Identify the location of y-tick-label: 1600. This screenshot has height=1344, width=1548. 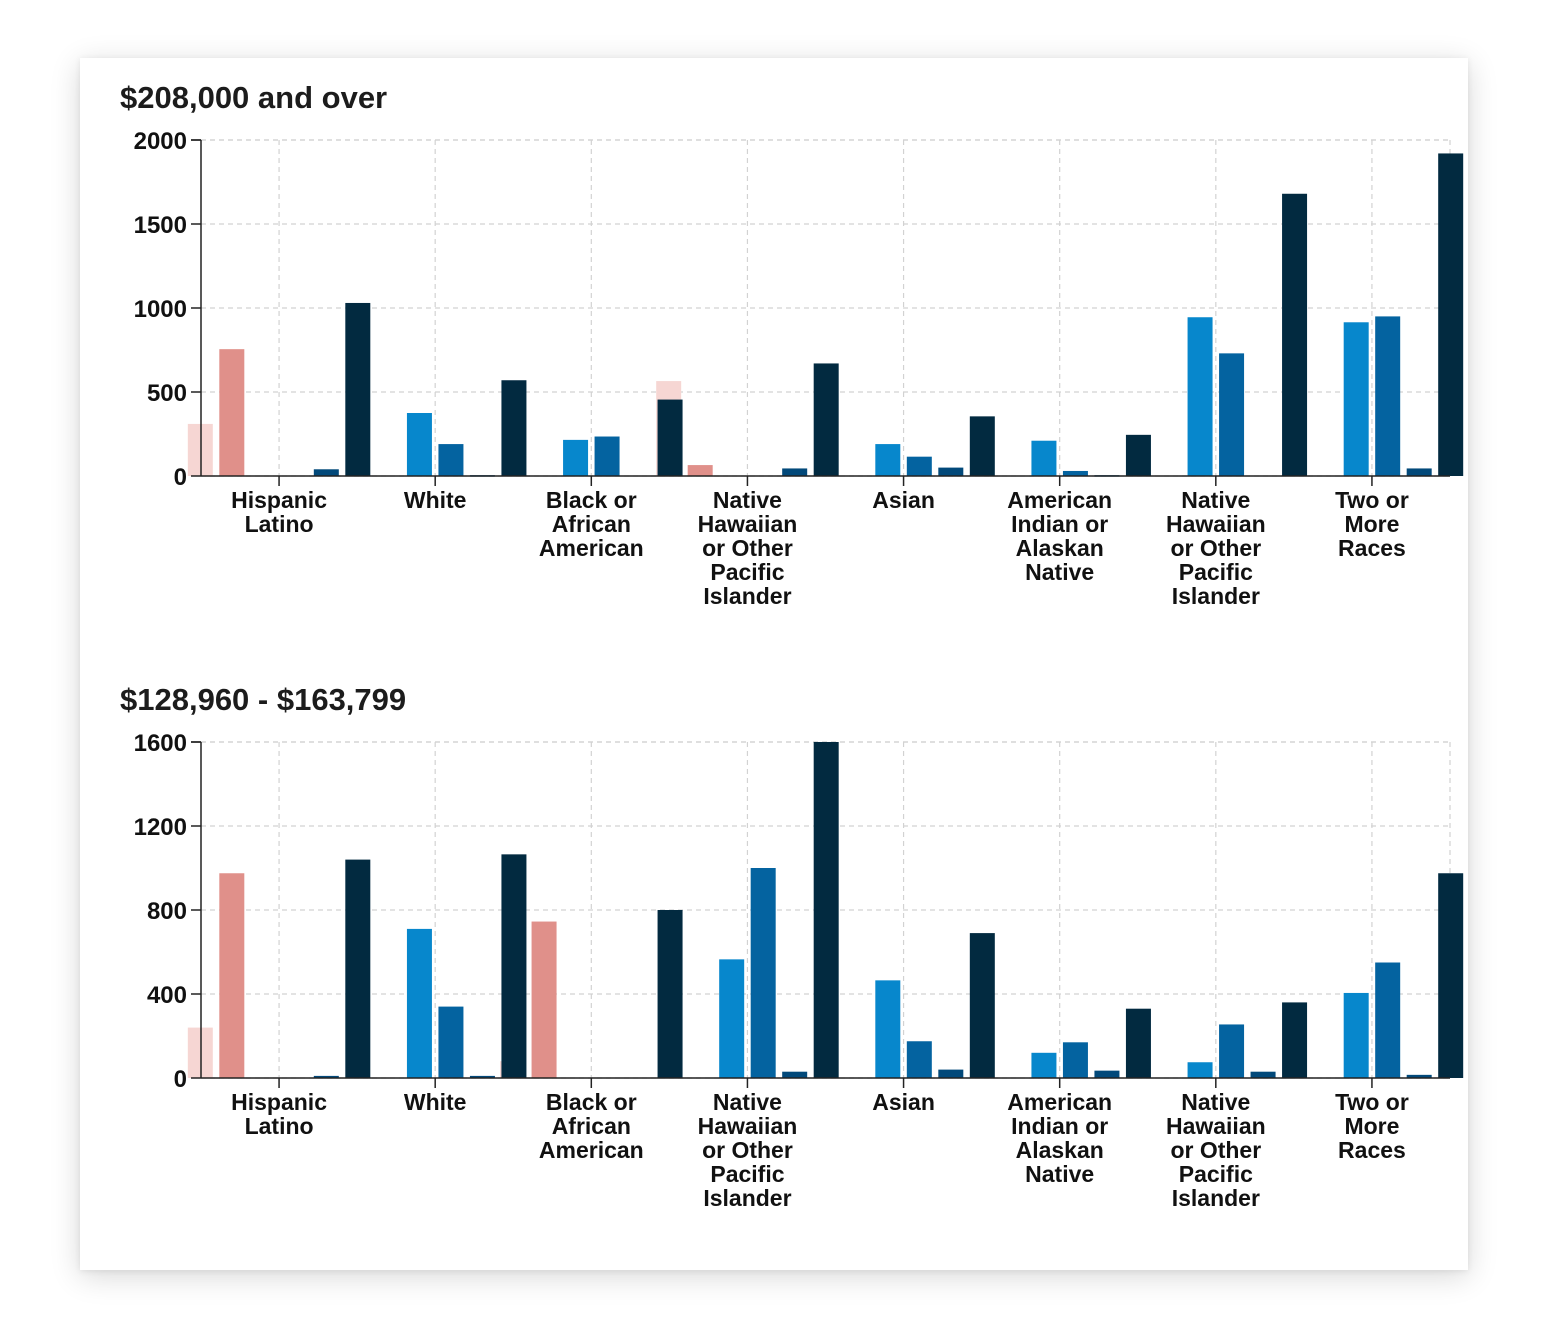
(160, 743).